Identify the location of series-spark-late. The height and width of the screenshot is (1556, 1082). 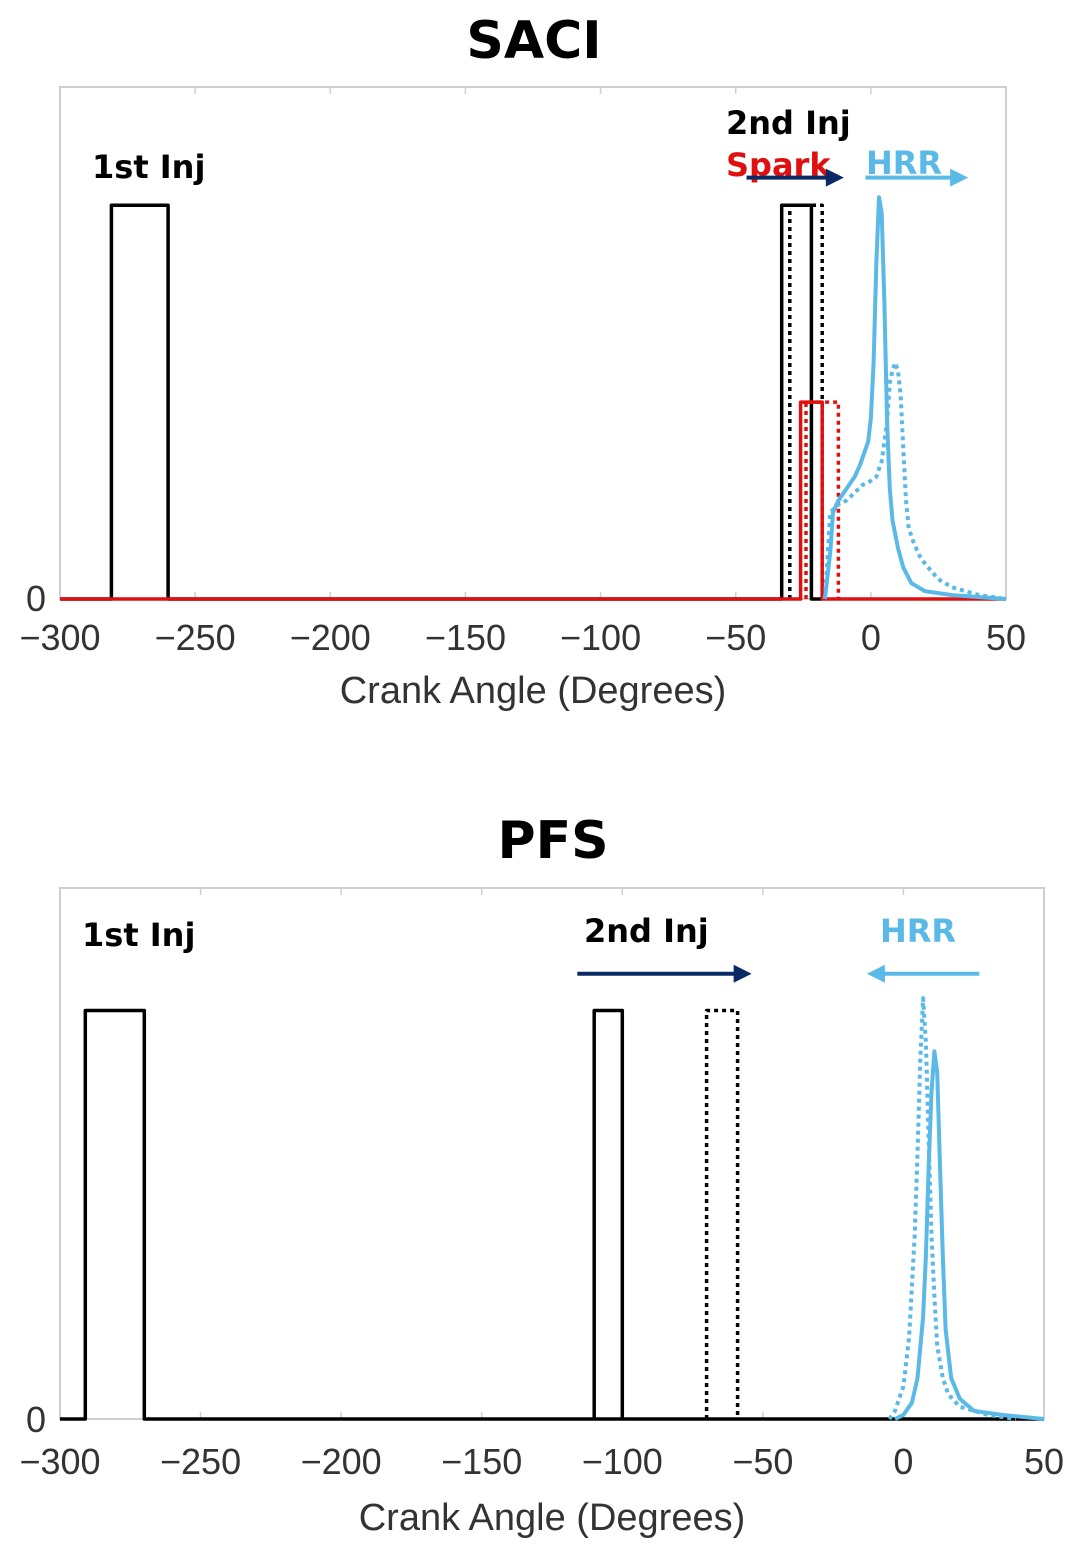
(822, 499).